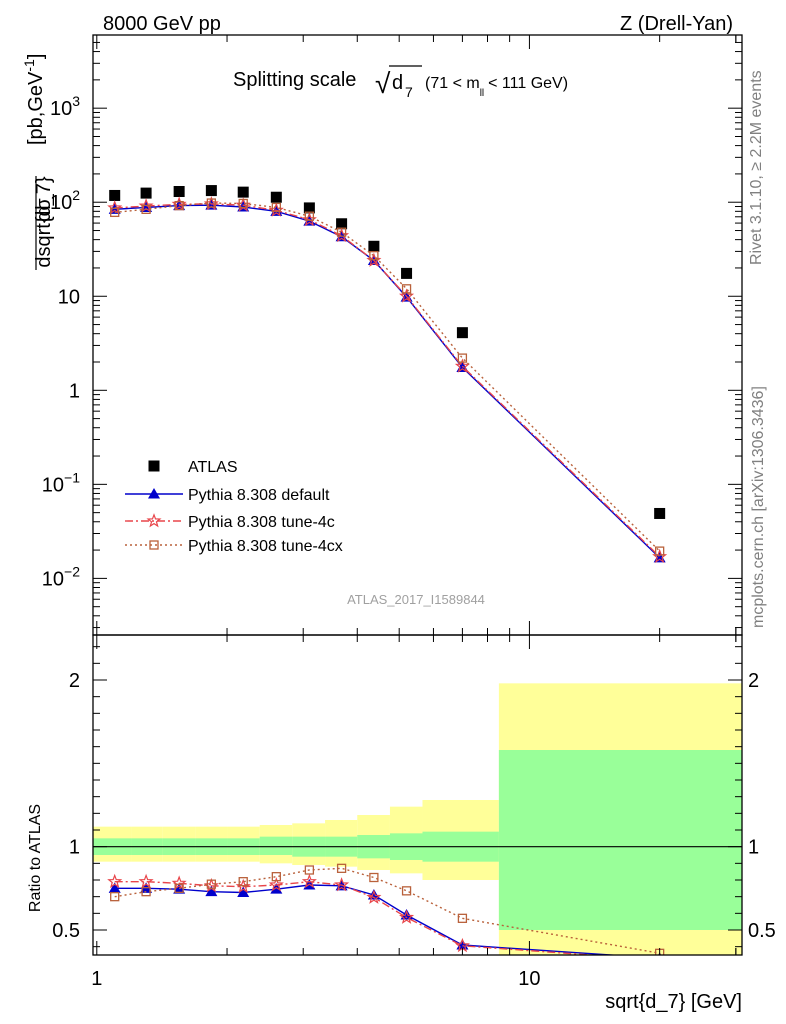 The height and width of the screenshot is (1024, 786). What do you see at coordinates (620, 840) in the screenshot?
I see `band-green` at bounding box center [620, 840].